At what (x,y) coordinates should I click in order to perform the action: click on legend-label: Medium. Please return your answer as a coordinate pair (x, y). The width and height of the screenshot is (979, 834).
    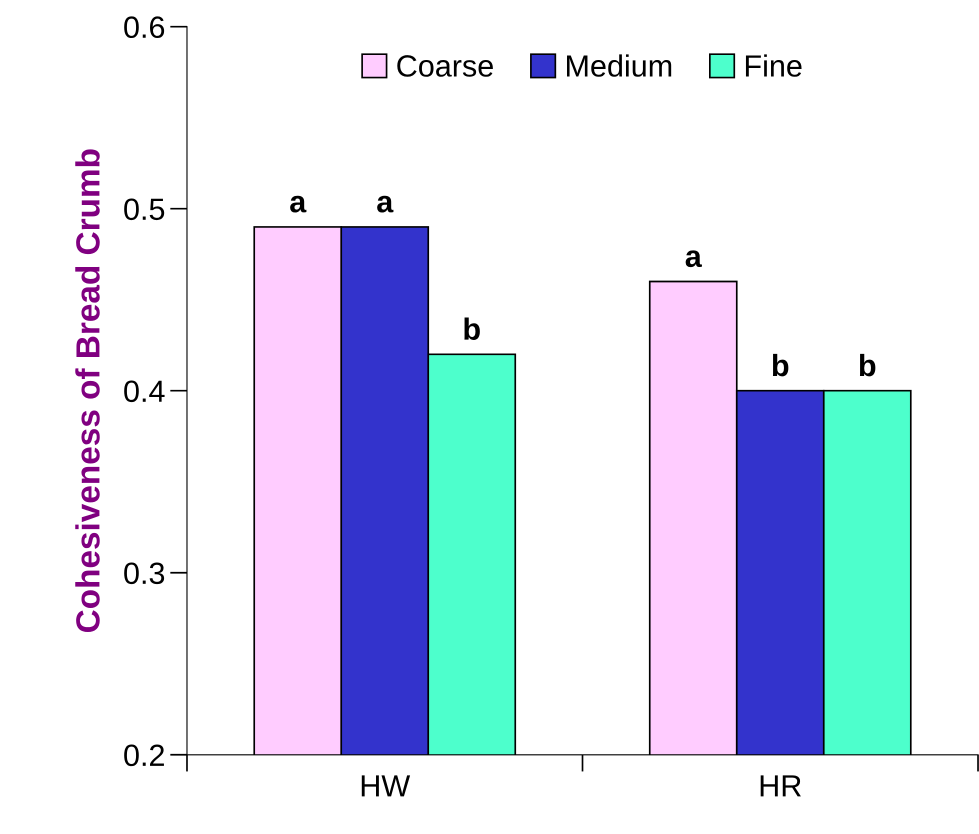
    Looking at the image, I should click on (619, 65).